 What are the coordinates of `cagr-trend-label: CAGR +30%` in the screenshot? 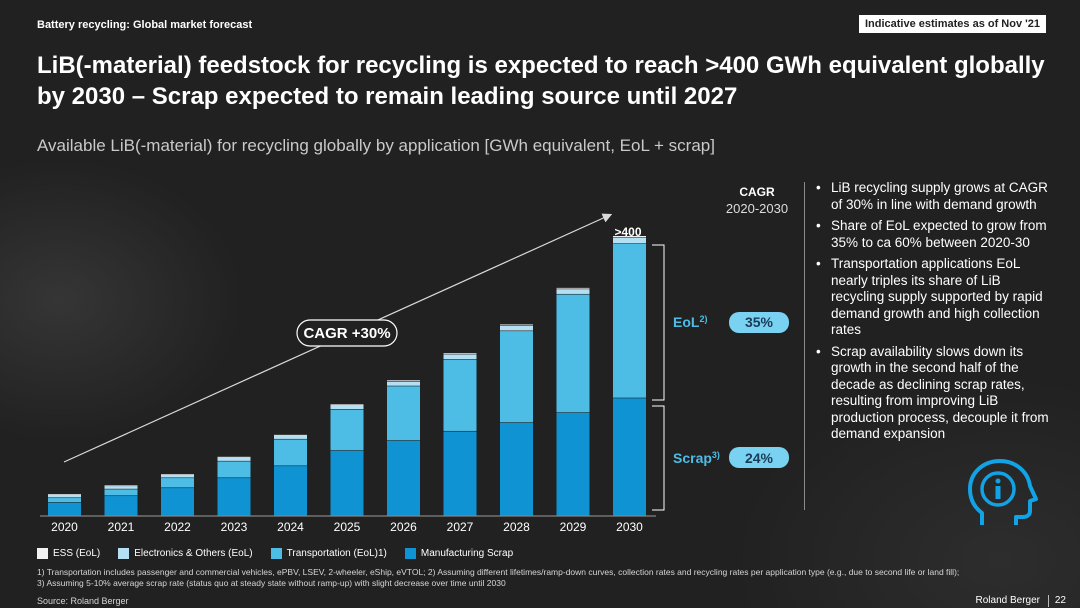 It's located at (346, 333).